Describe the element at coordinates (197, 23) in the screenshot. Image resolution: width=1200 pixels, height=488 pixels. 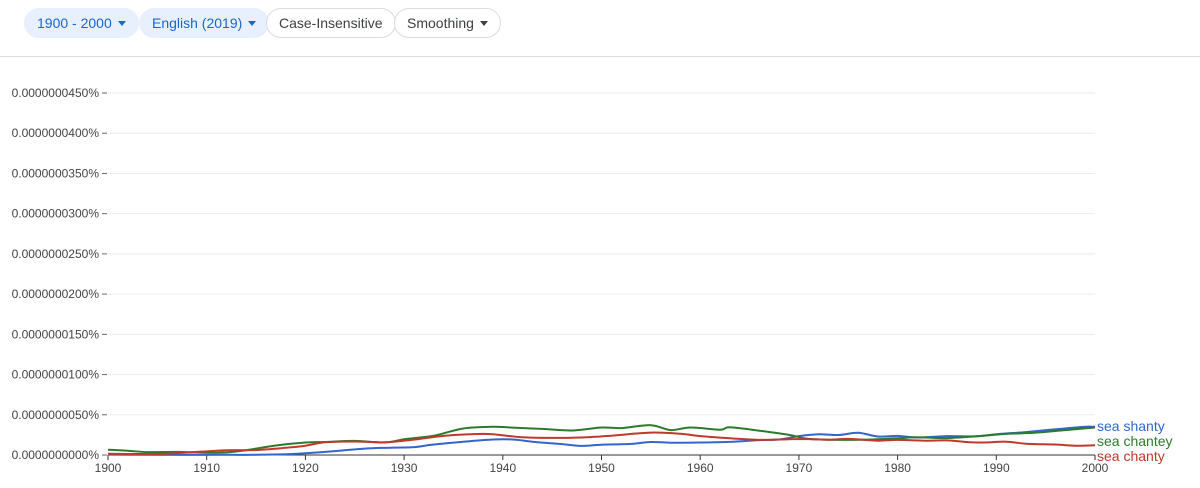
I see `corpus-label: English (2019)` at that location.